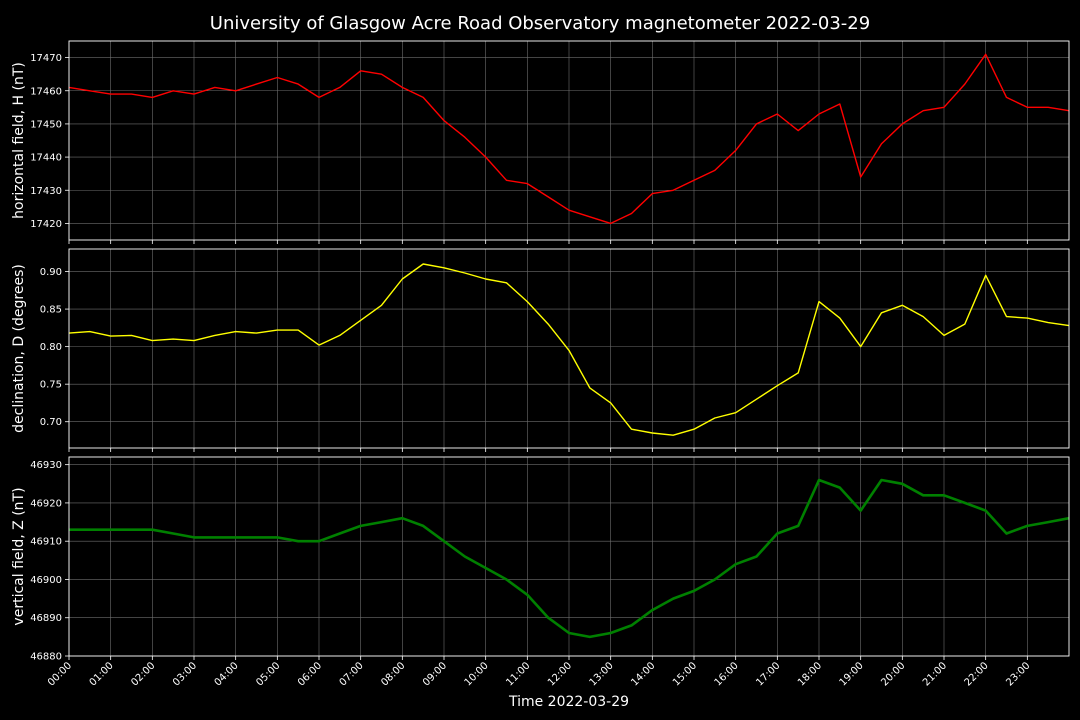  What do you see at coordinates (310, 674) in the screenshot?
I see `x-tick-label: 06:00` at bounding box center [310, 674].